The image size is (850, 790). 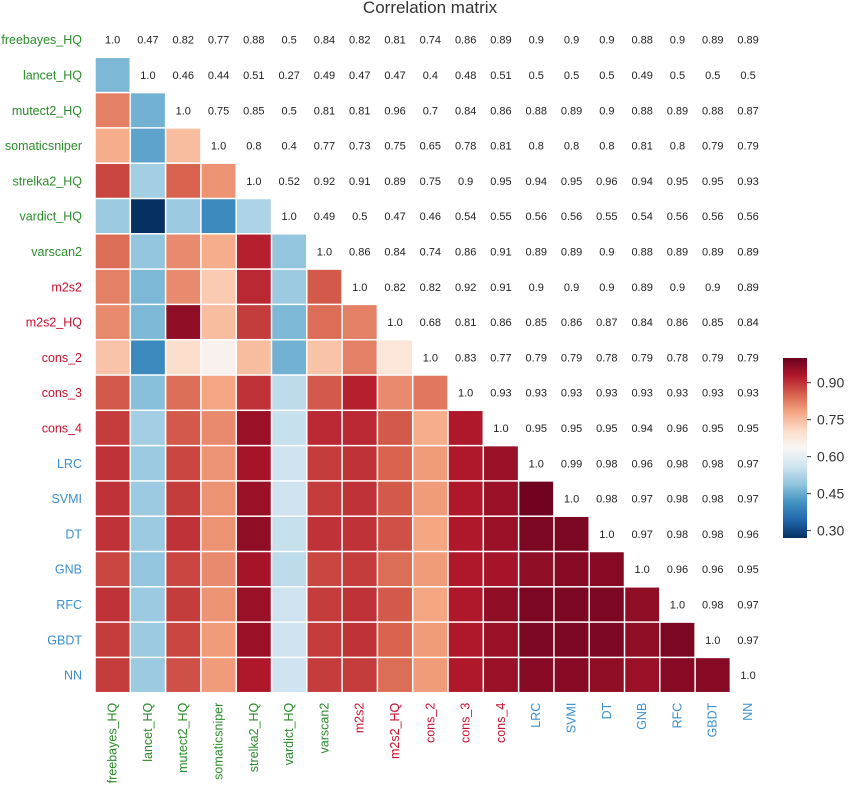 I want to click on cell-value-label: 0.75, so click(x=218, y=111).